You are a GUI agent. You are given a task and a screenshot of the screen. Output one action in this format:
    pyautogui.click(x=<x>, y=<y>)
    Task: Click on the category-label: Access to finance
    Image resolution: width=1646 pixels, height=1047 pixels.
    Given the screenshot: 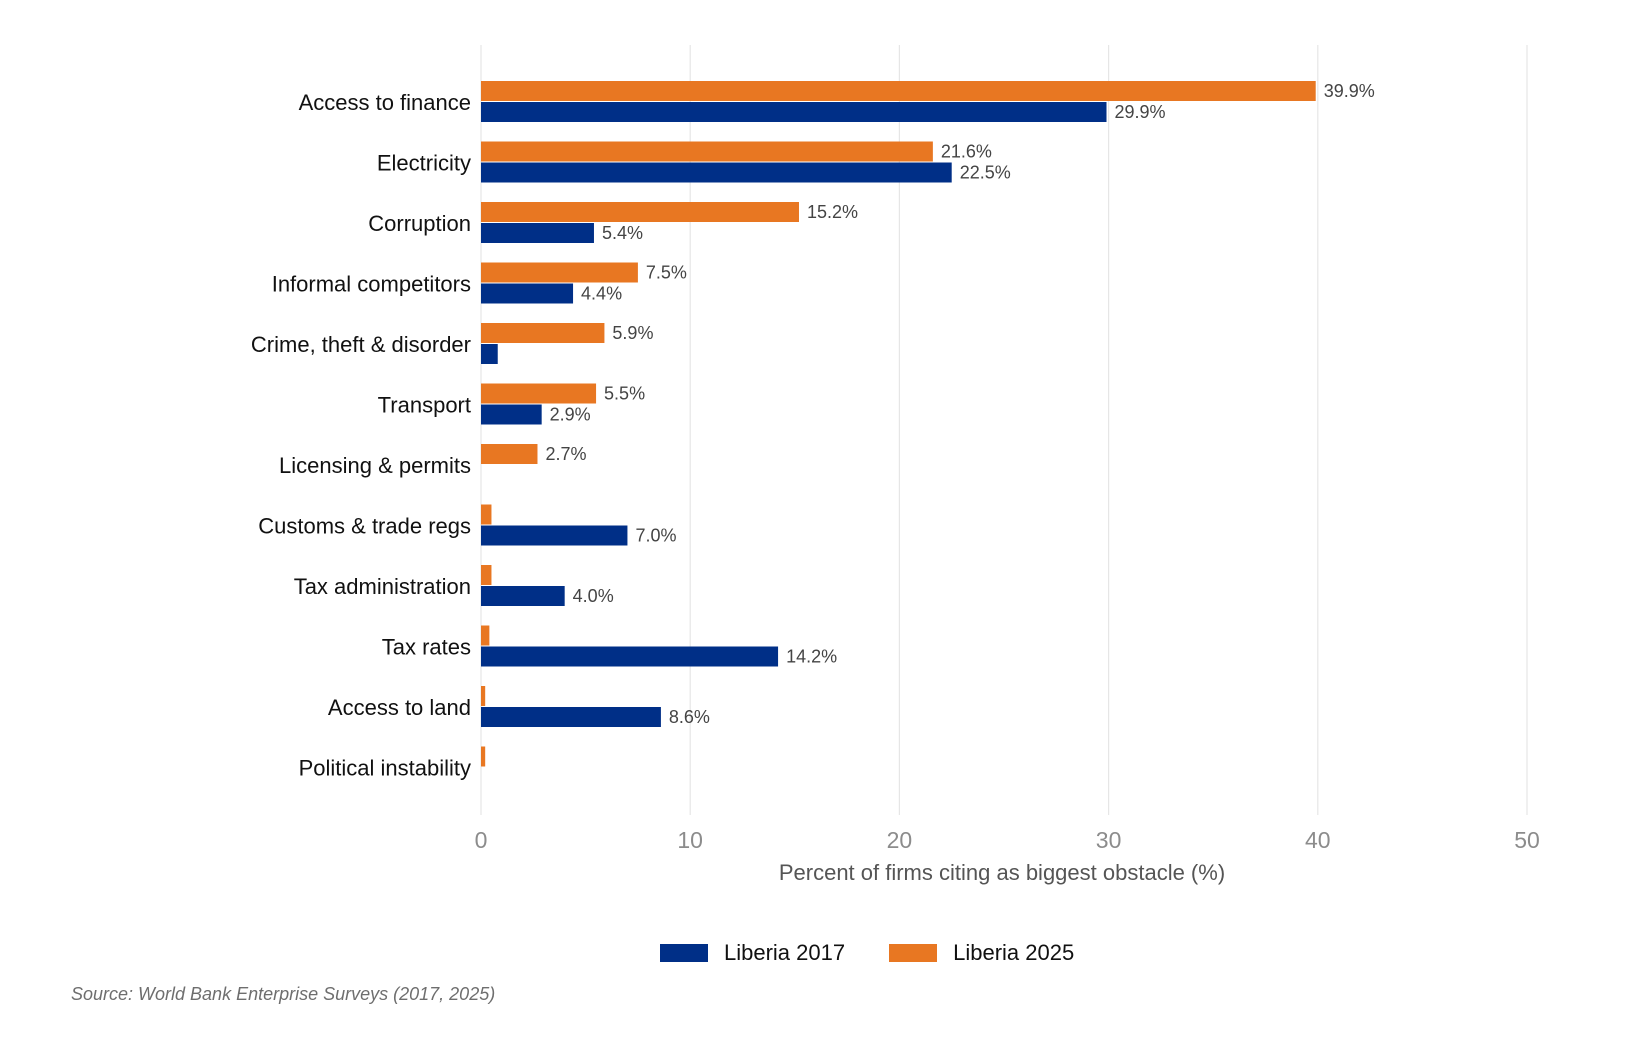 What is the action you would take?
    pyautogui.click(x=385, y=102)
    